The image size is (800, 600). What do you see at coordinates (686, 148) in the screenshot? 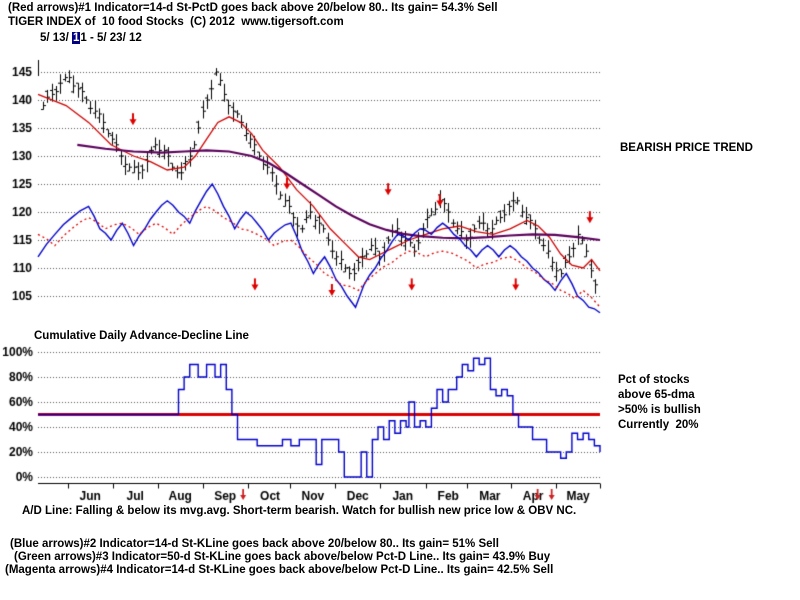
I see `bearish-trend-annotation: BEARISH PRICE TREND` at bounding box center [686, 148].